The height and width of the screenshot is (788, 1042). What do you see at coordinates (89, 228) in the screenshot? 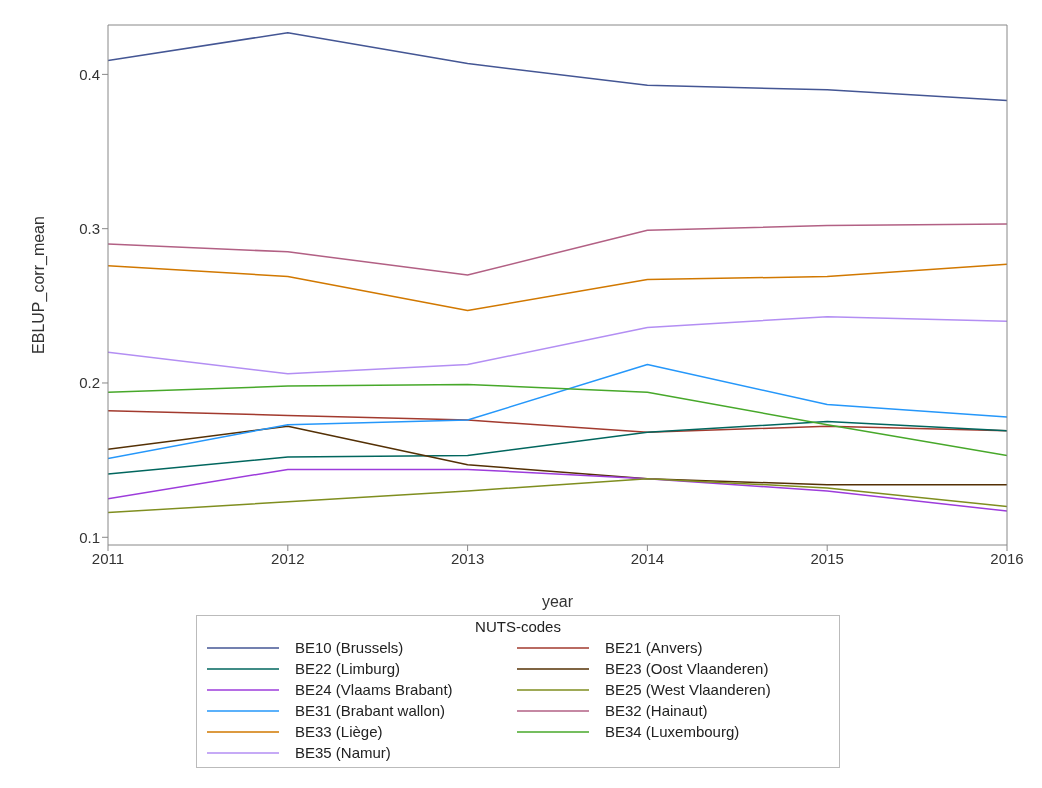
I see `y-tick-label: 0.3` at bounding box center [89, 228].